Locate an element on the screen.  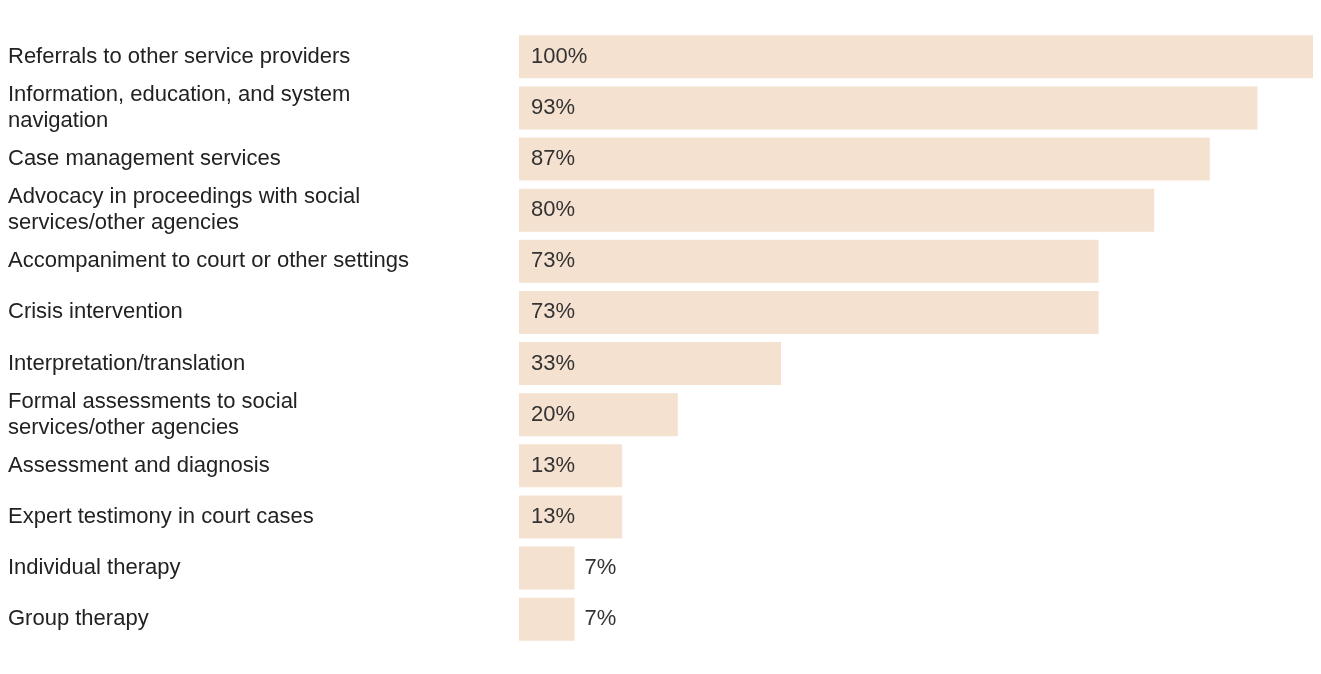
y-tick-label: Expert testimony in court cases is located at coordinates (161, 516).